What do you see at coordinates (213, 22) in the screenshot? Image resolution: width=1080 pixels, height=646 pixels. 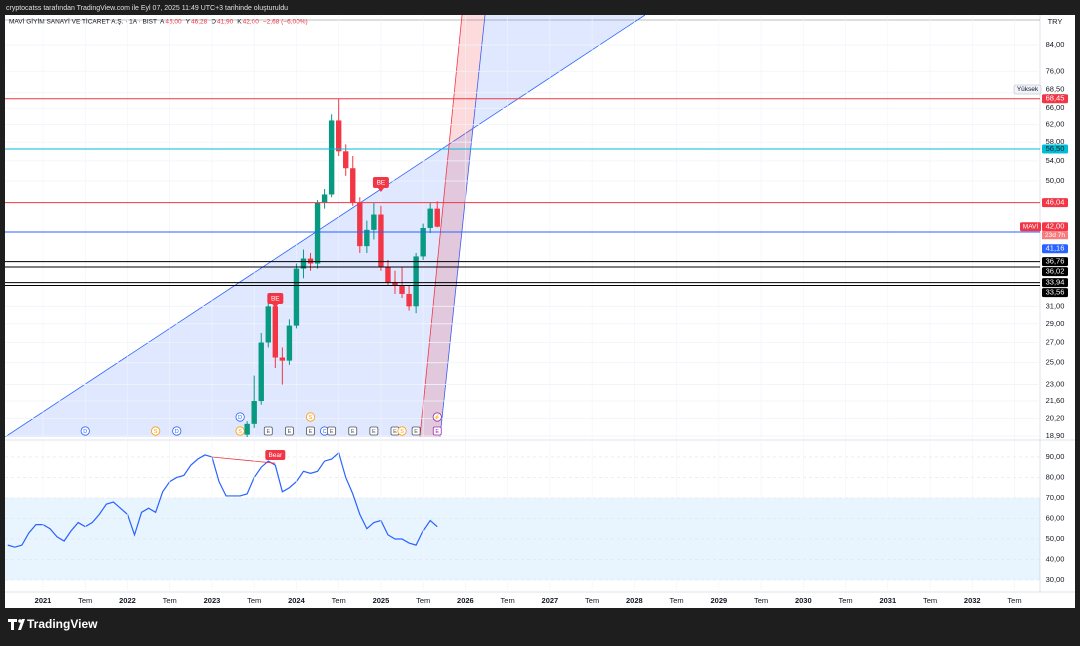 I see `legend-key: D` at bounding box center [213, 22].